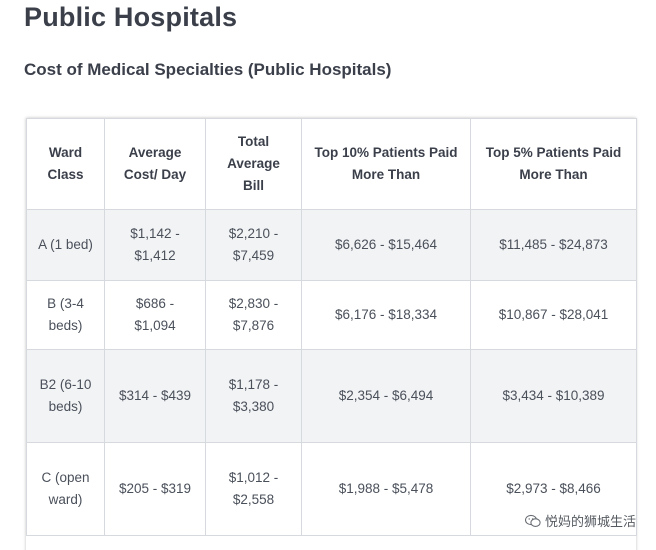  I want to click on ward-class-cell: B (3-4 beds), so click(65, 315).